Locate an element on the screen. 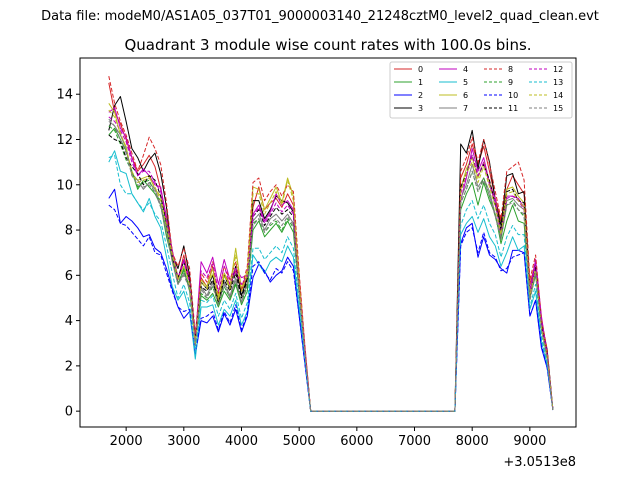  y-tick-label: 2 is located at coordinates (69, 366).